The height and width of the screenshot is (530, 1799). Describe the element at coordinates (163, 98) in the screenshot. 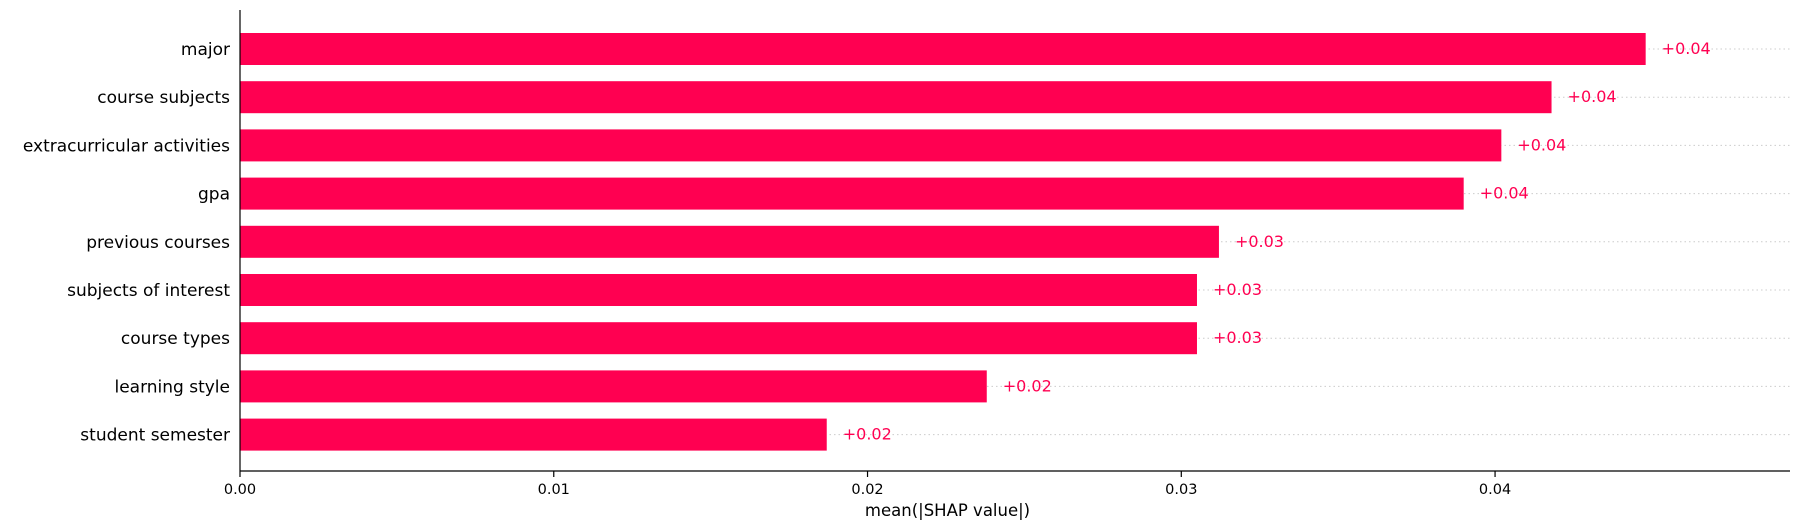

I see `category-label: course subjects` at that location.